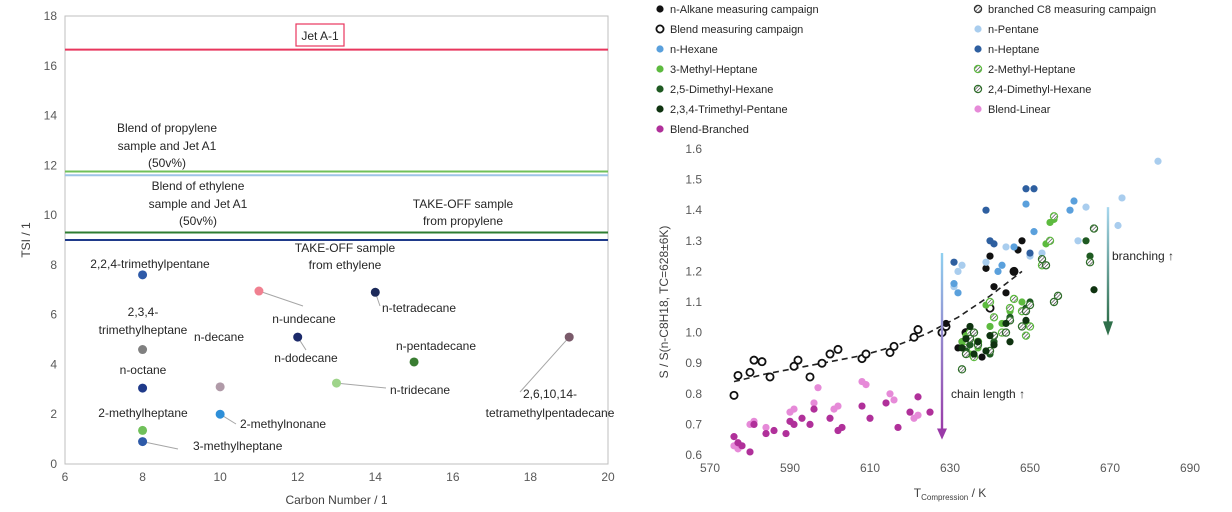 This screenshot has width=1232, height=512. What do you see at coordinates (944, 497) in the screenshot?
I see `right-x-axis-label-sub: Compression` at bounding box center [944, 497].